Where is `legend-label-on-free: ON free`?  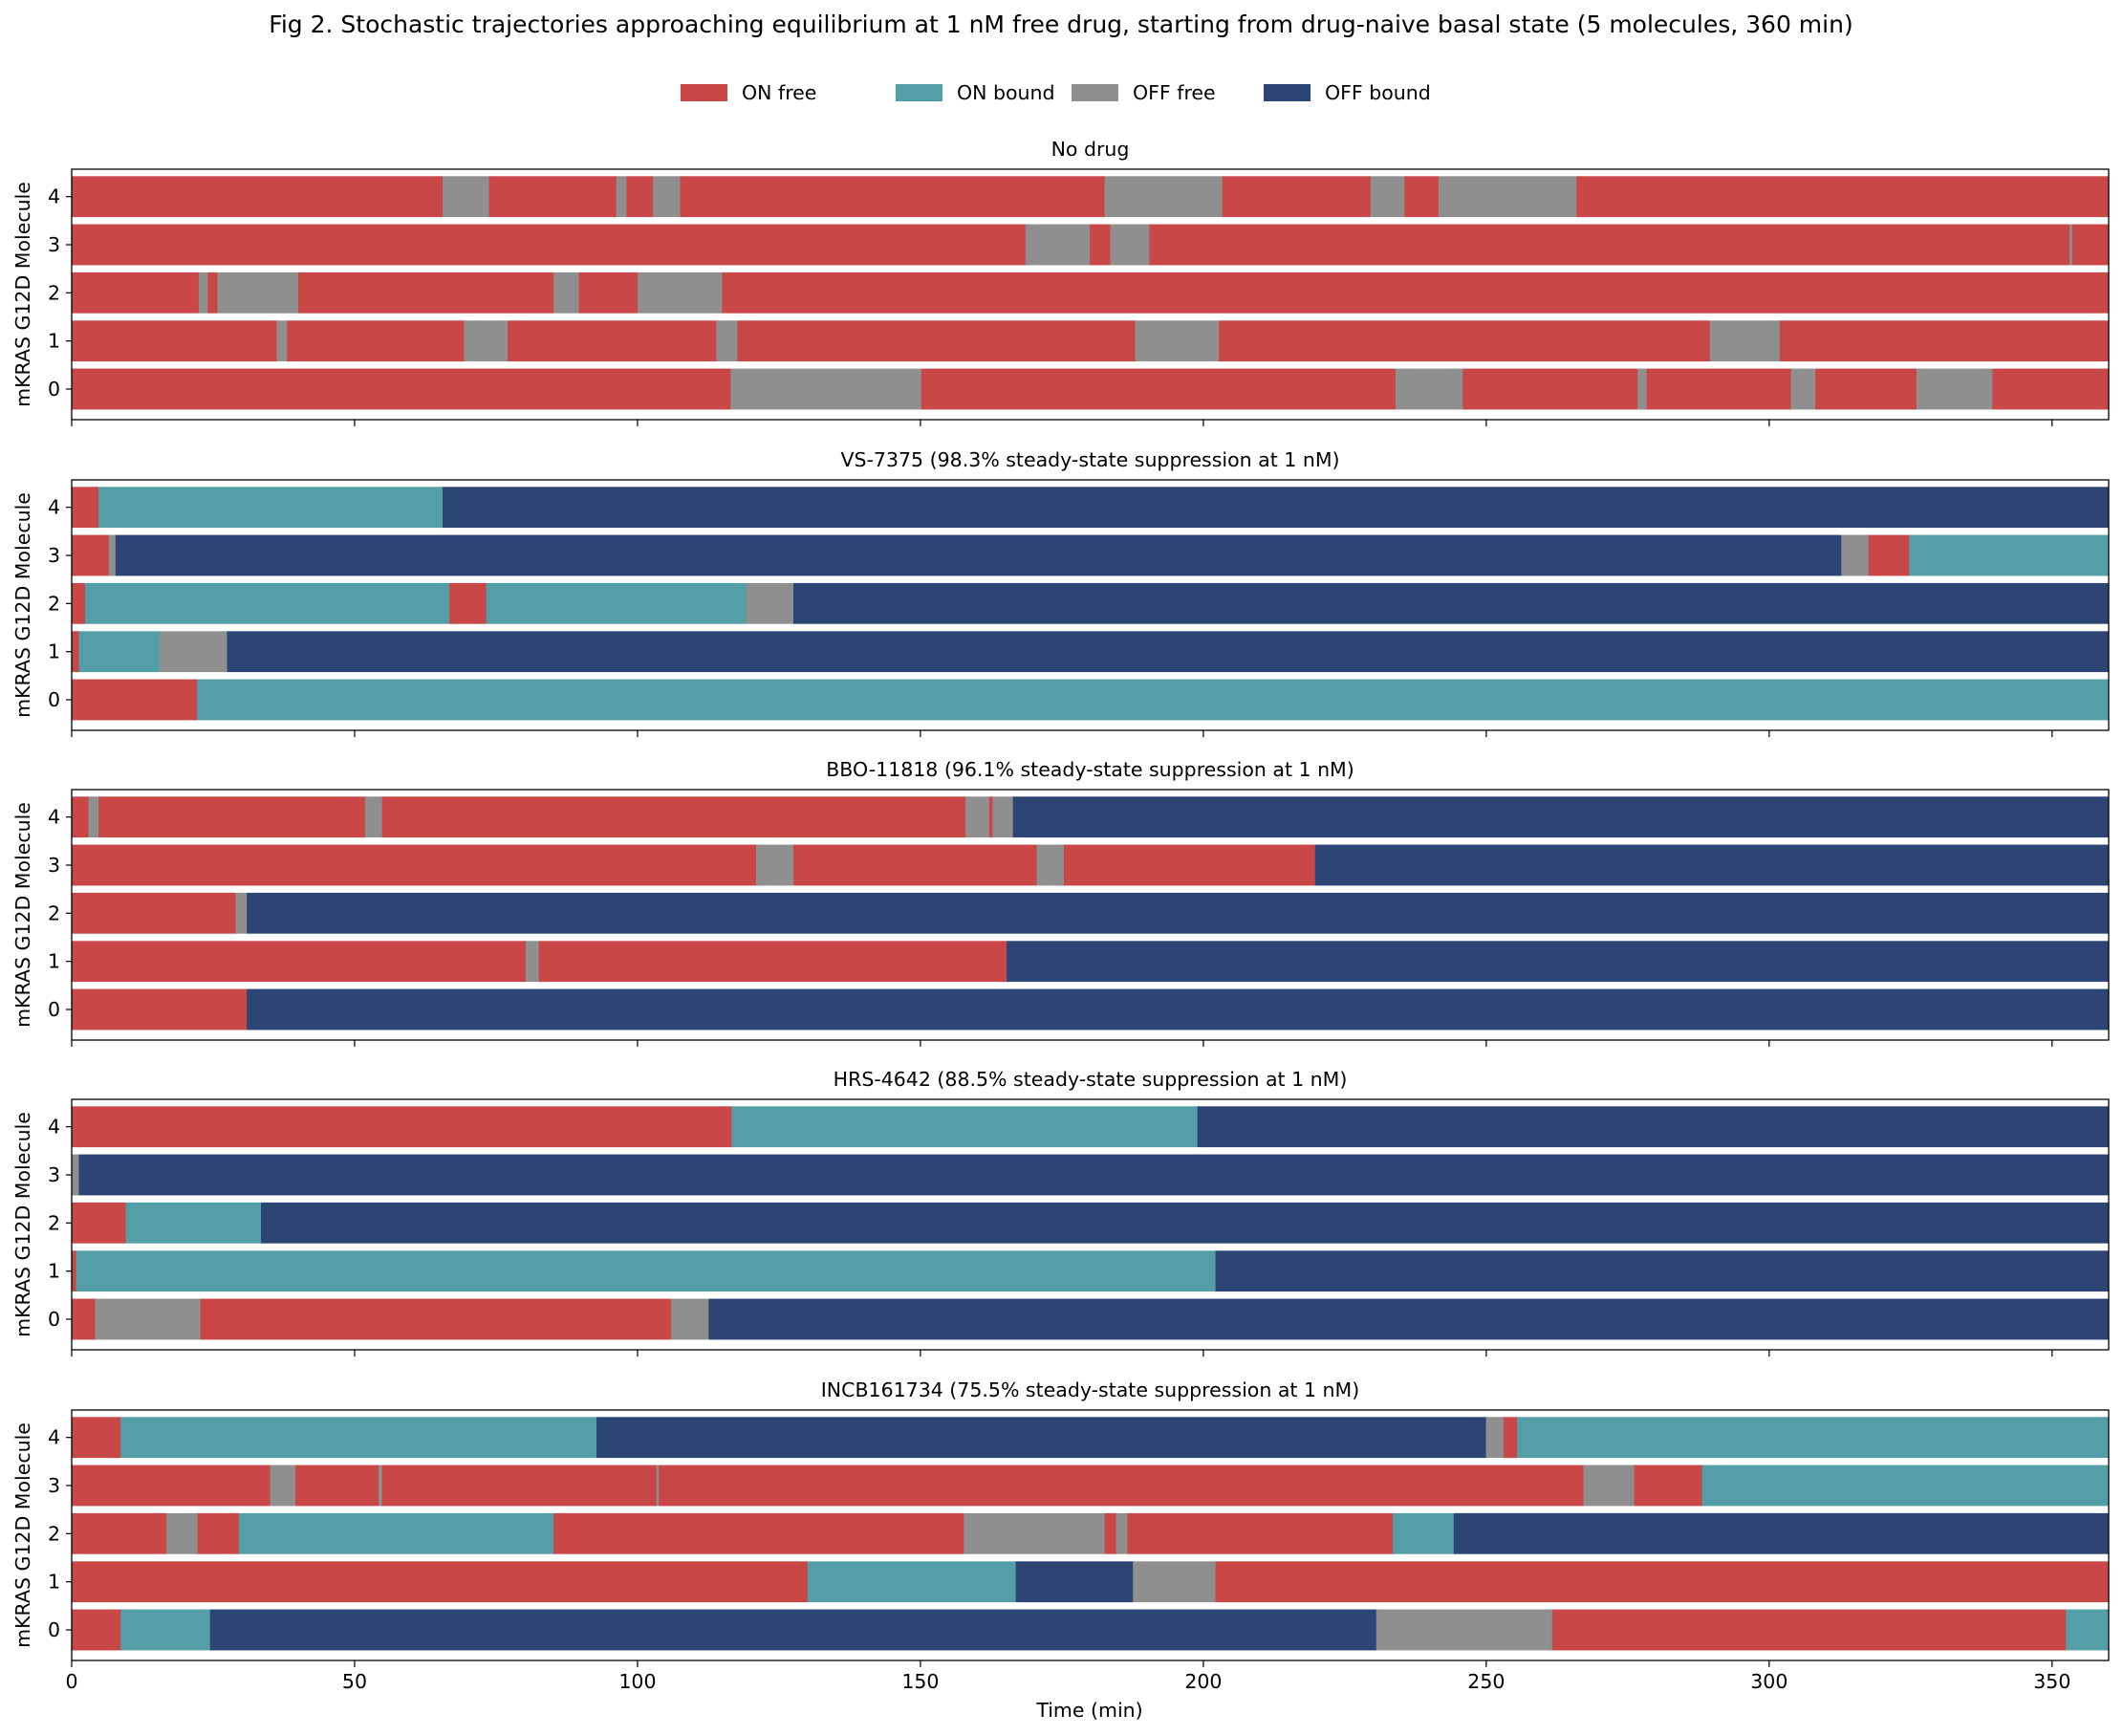 legend-label-on-free: ON free is located at coordinates (779, 92).